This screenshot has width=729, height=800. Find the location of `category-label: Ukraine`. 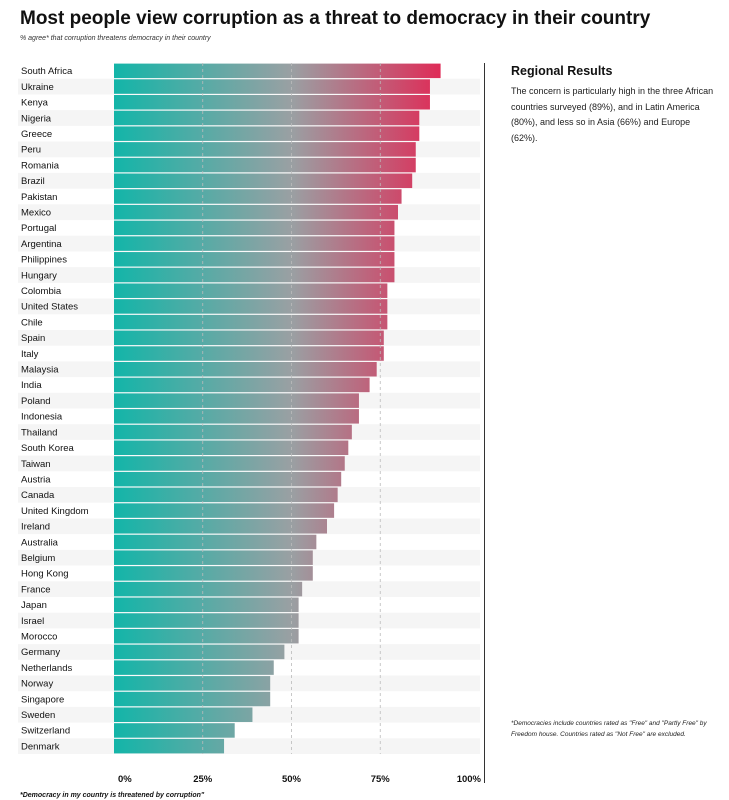

category-label: Ukraine is located at coordinates (37, 87).